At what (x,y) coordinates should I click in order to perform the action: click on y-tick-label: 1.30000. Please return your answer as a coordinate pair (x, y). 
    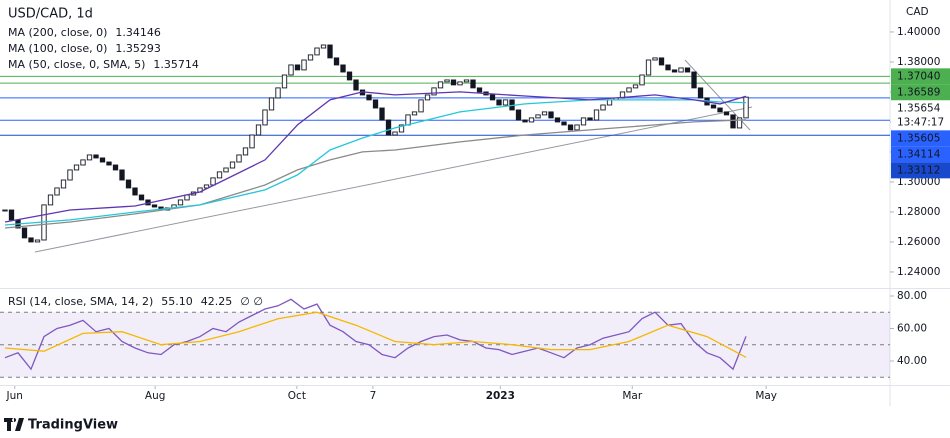
    Looking at the image, I should click on (918, 182).